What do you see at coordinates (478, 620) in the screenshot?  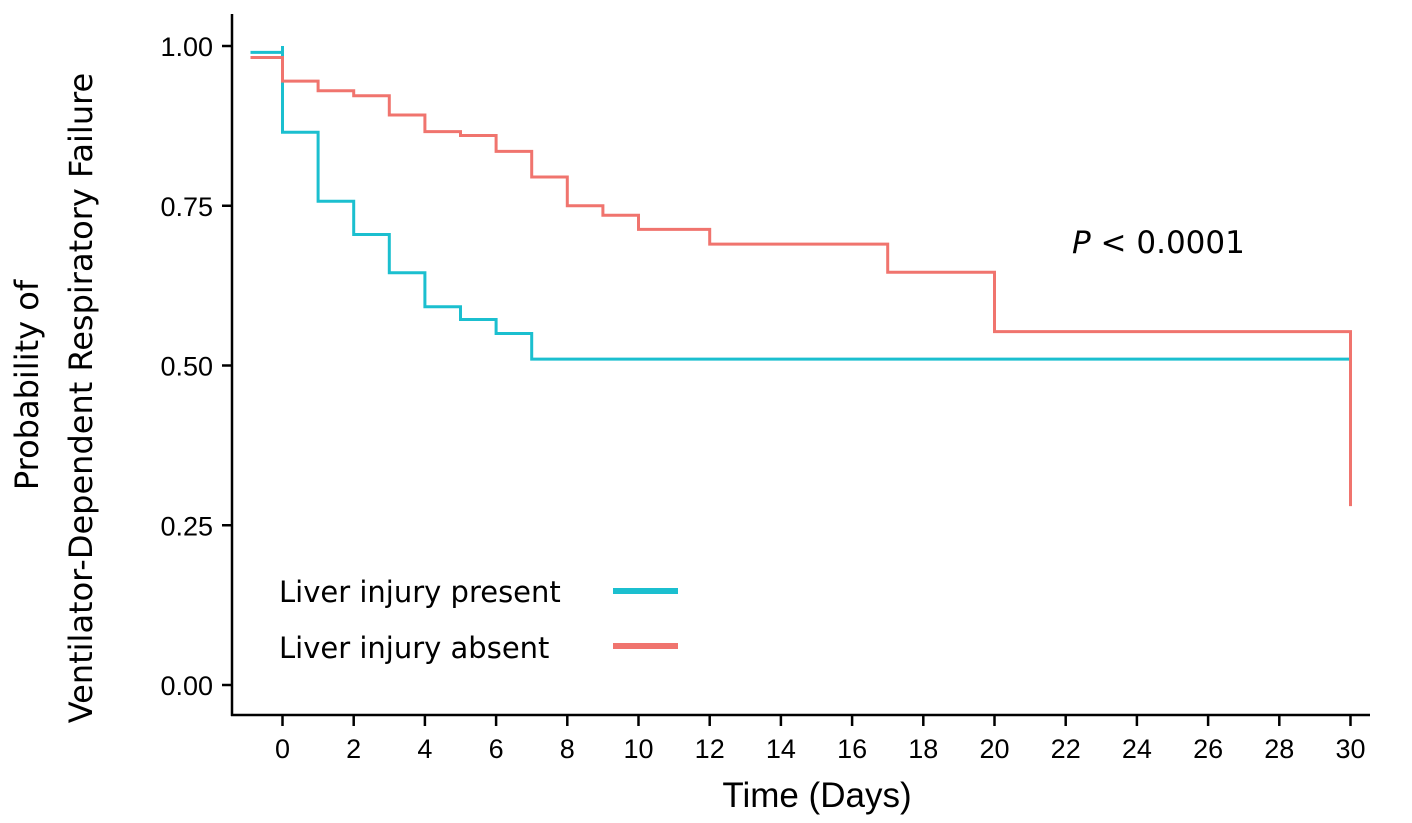 I see `legend: Liver injury present Liver injury absent` at bounding box center [478, 620].